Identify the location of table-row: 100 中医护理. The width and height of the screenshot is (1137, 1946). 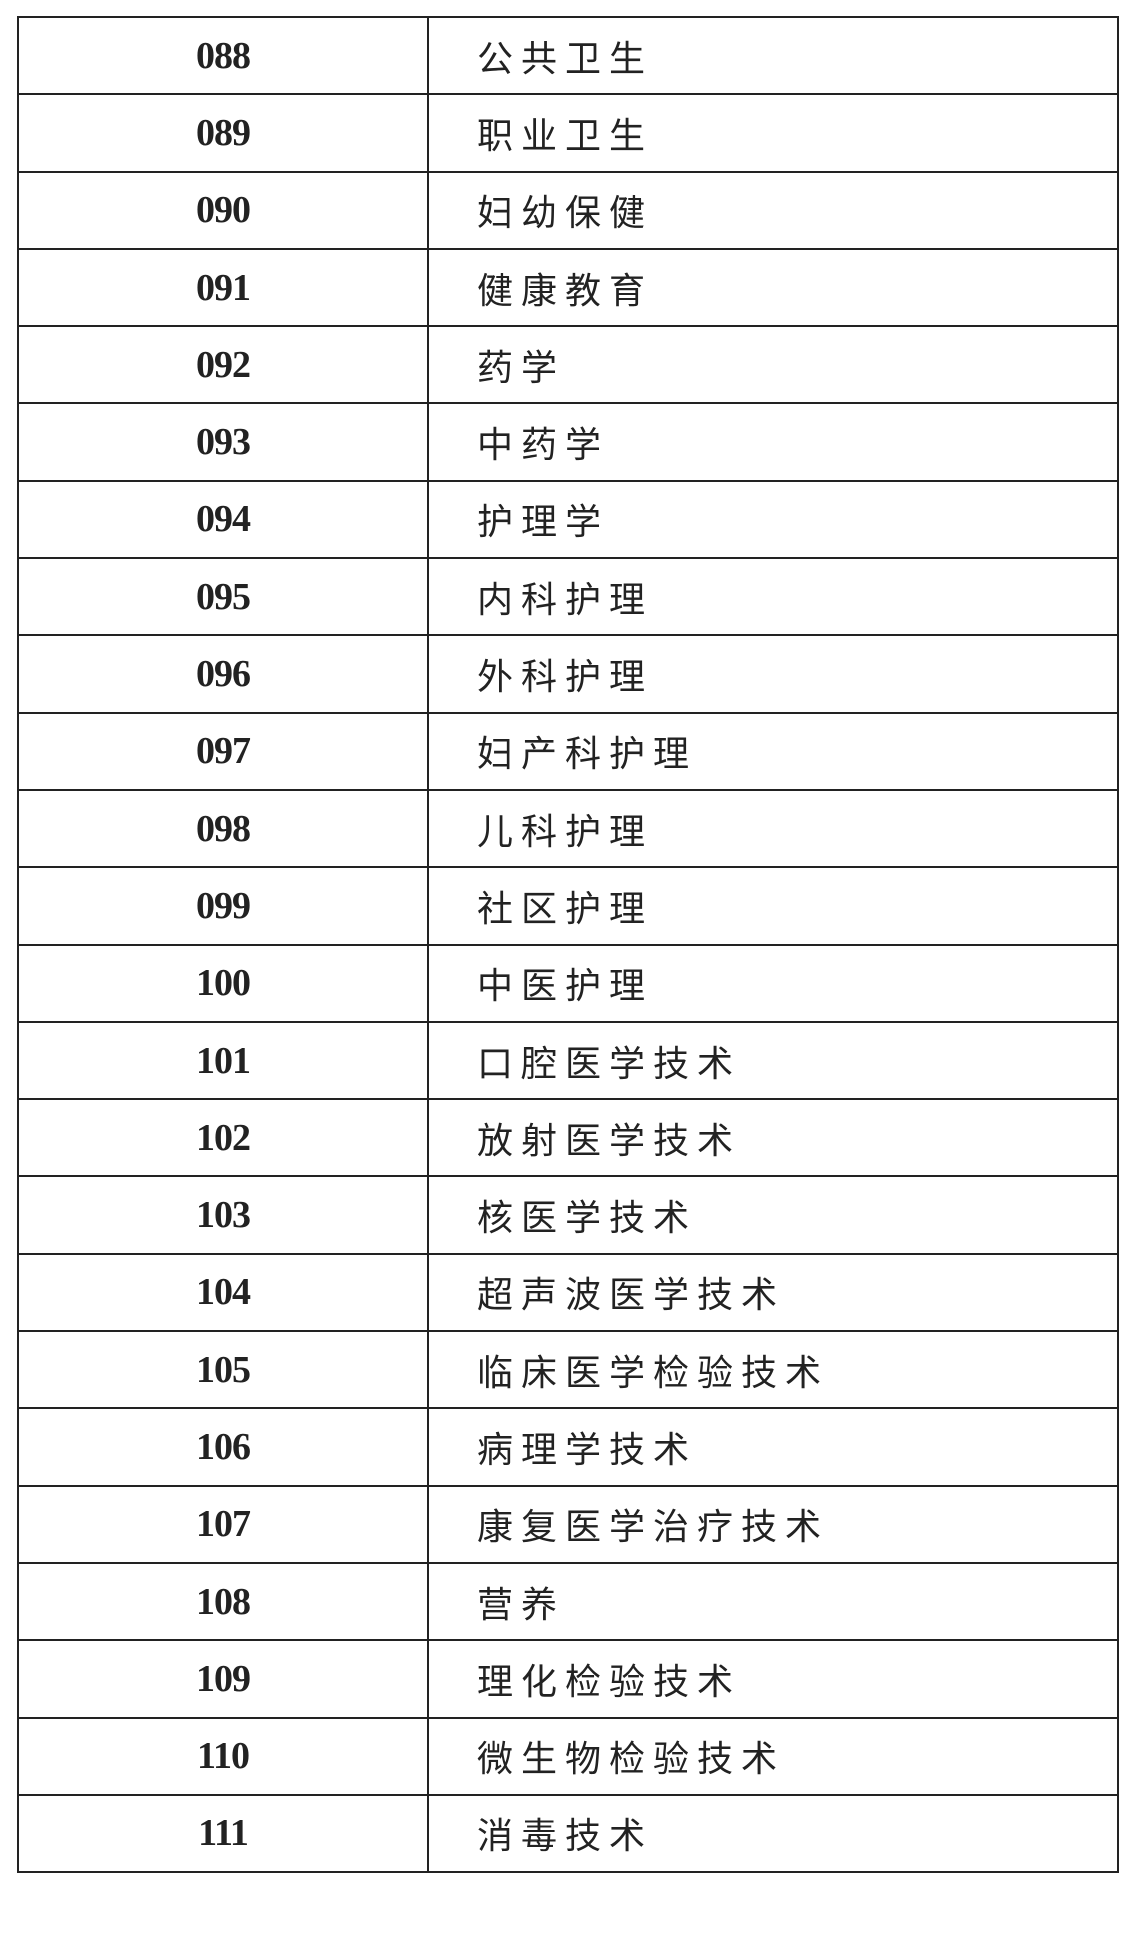
(568, 983).